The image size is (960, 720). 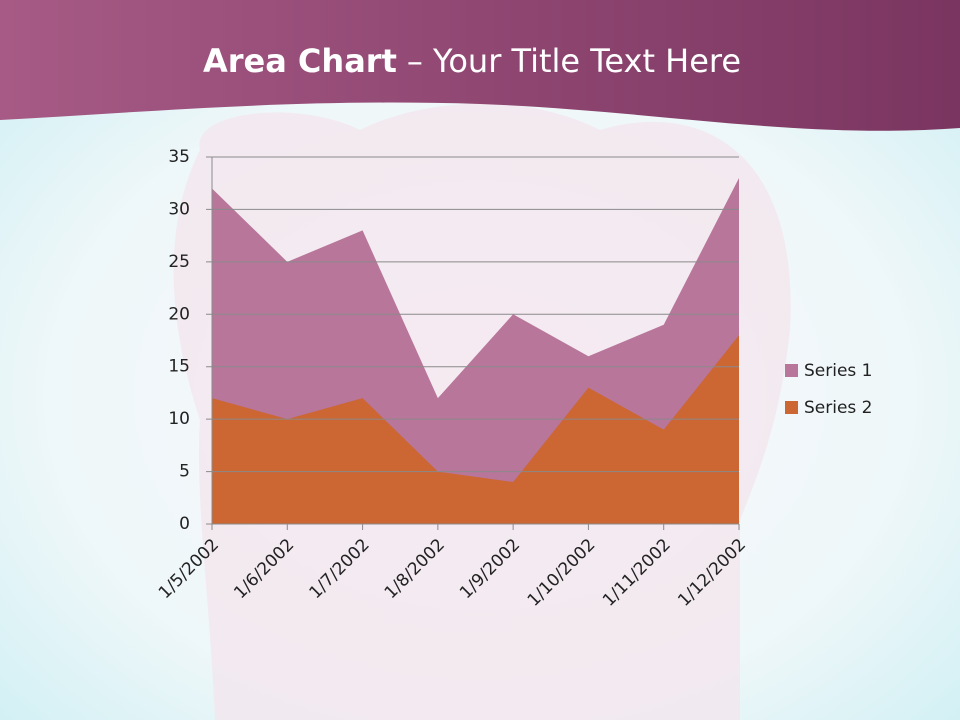 What do you see at coordinates (179, 262) in the screenshot?
I see `y-tick-label: 25` at bounding box center [179, 262].